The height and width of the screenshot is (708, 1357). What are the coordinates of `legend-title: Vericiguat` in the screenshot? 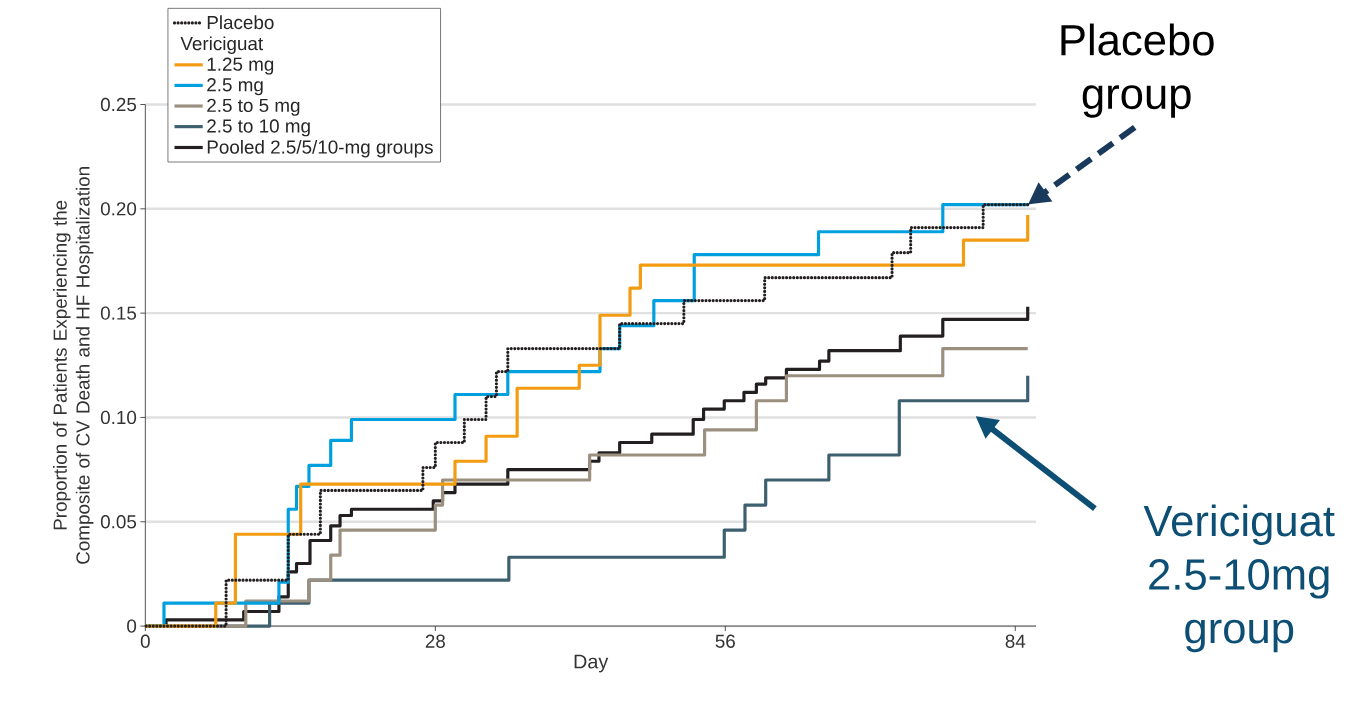 It's located at (221, 45).